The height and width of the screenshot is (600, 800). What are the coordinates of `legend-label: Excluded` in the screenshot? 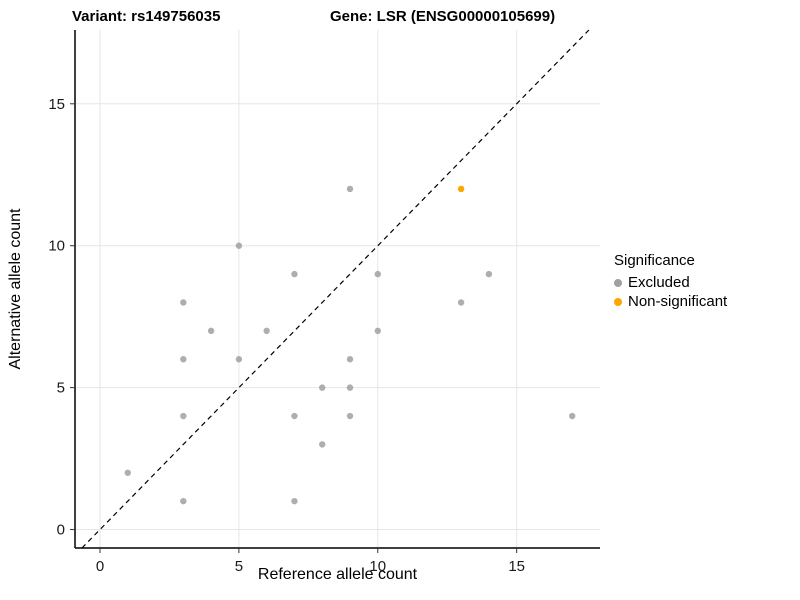 It's located at (659, 282).